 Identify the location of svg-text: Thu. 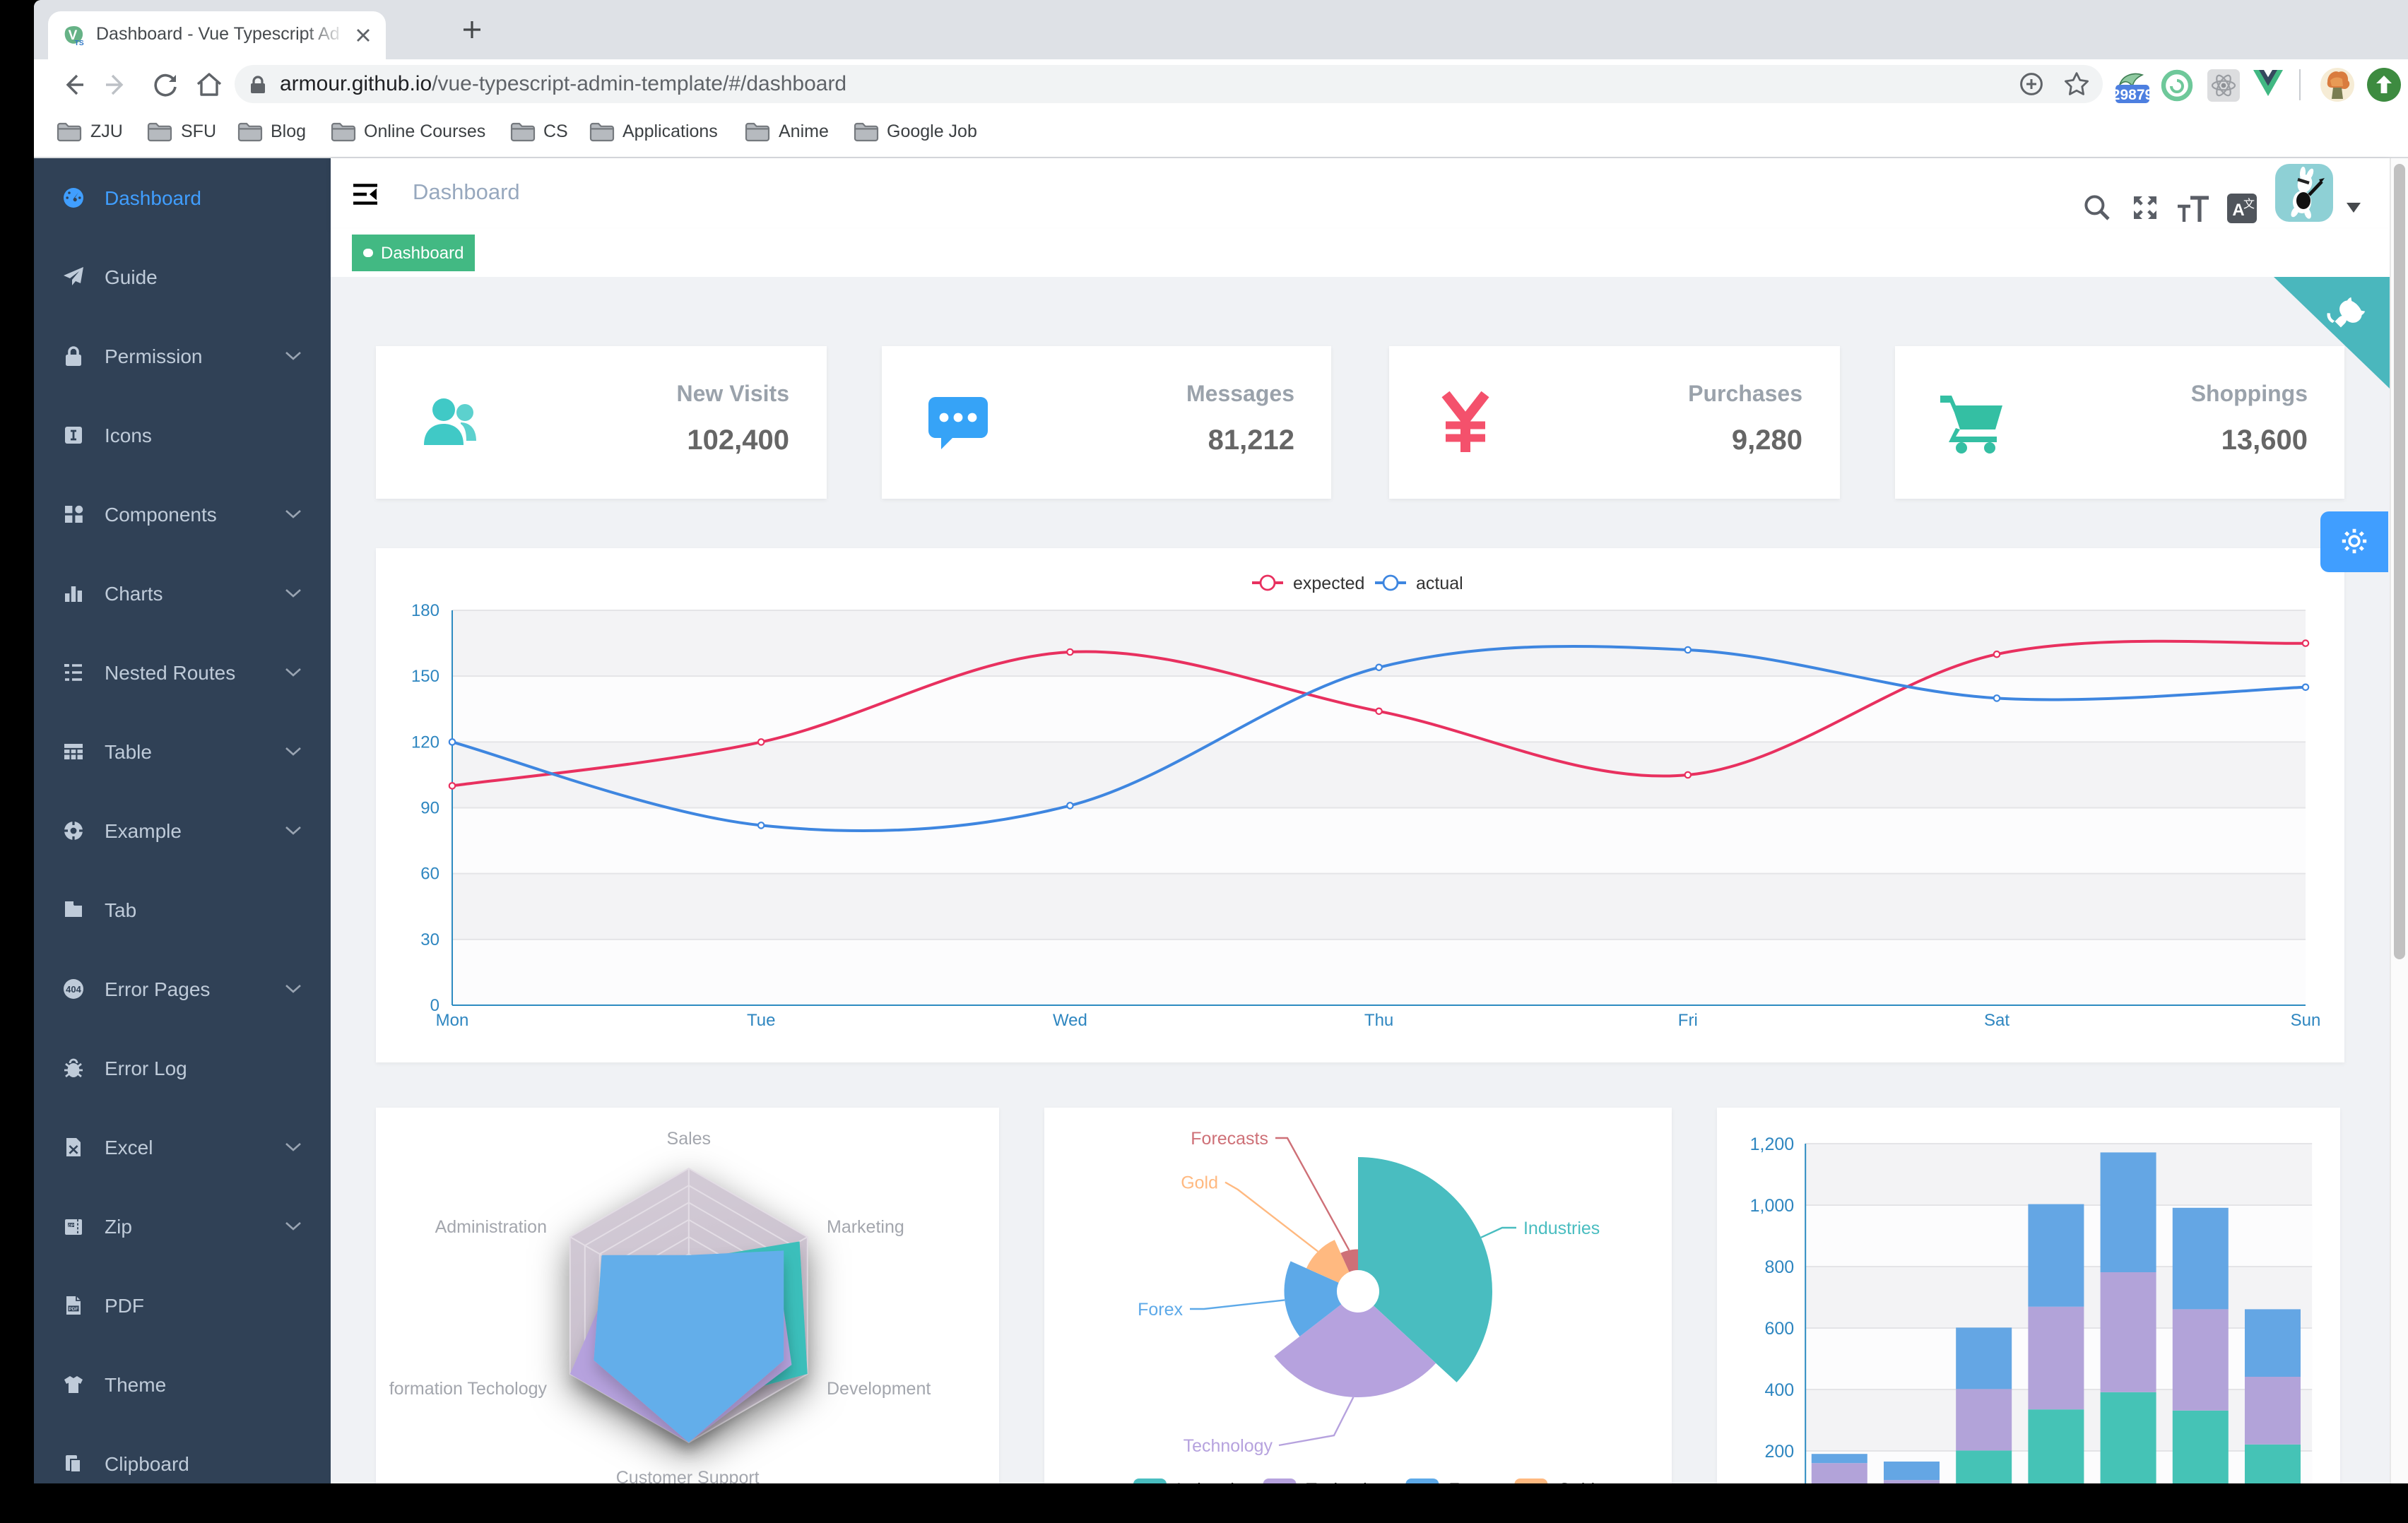
(1378, 1019).